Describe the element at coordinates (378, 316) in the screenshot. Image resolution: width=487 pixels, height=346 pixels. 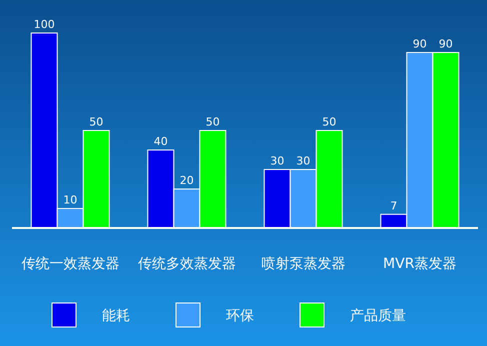
I see `legend-label: 产品质量` at that location.